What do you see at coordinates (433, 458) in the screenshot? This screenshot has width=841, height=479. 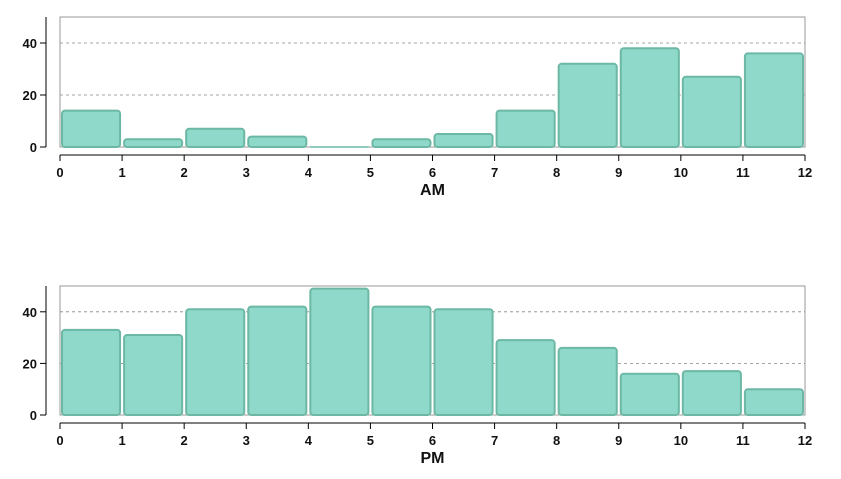 I see `pm-x-axis-title: PM` at bounding box center [433, 458].